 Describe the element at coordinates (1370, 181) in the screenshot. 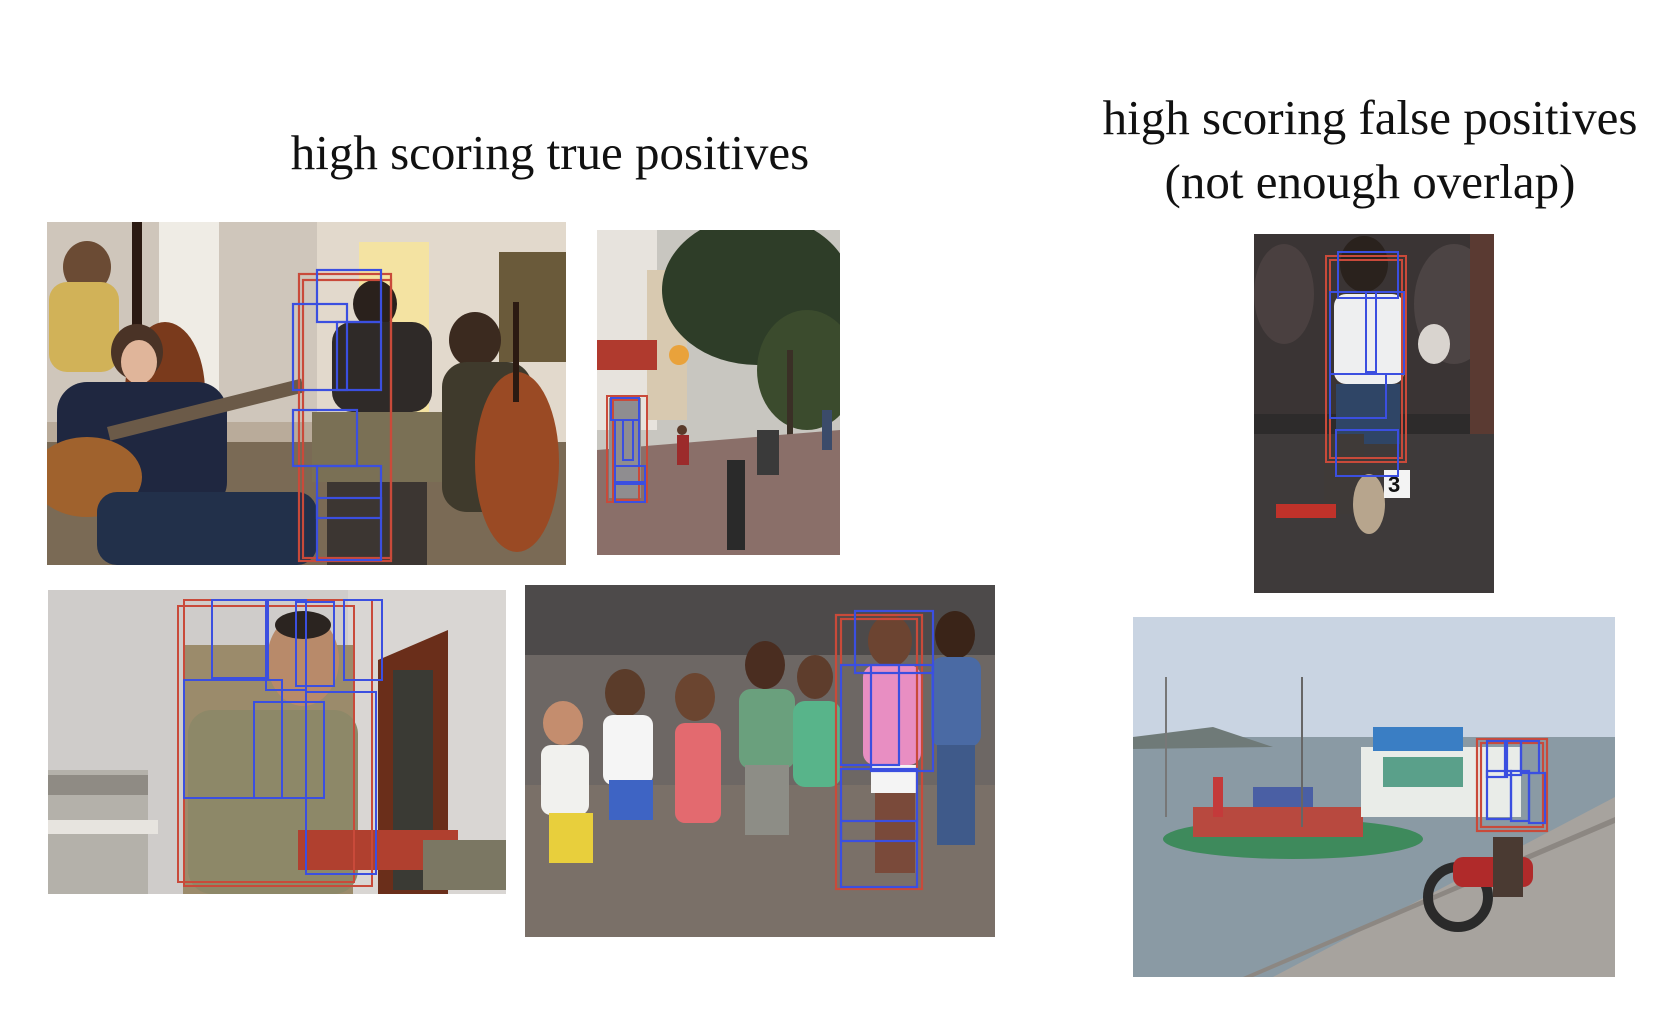

I see `heading-false-positives-line2: (not enough overlap)` at that location.